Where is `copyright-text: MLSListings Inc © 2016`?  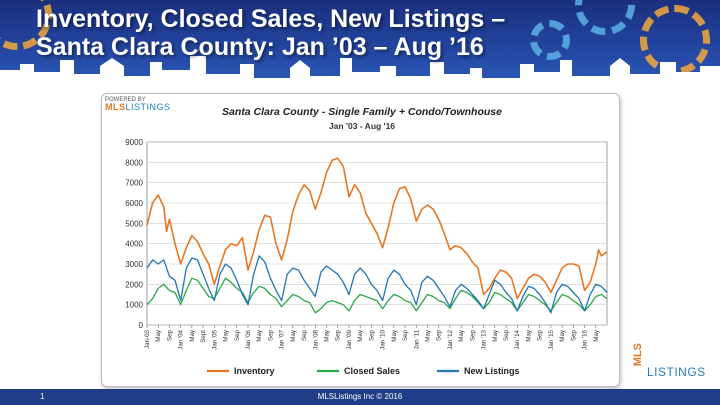
copyright-text: MLSListings Inc © 2016 is located at coordinates (360, 396).